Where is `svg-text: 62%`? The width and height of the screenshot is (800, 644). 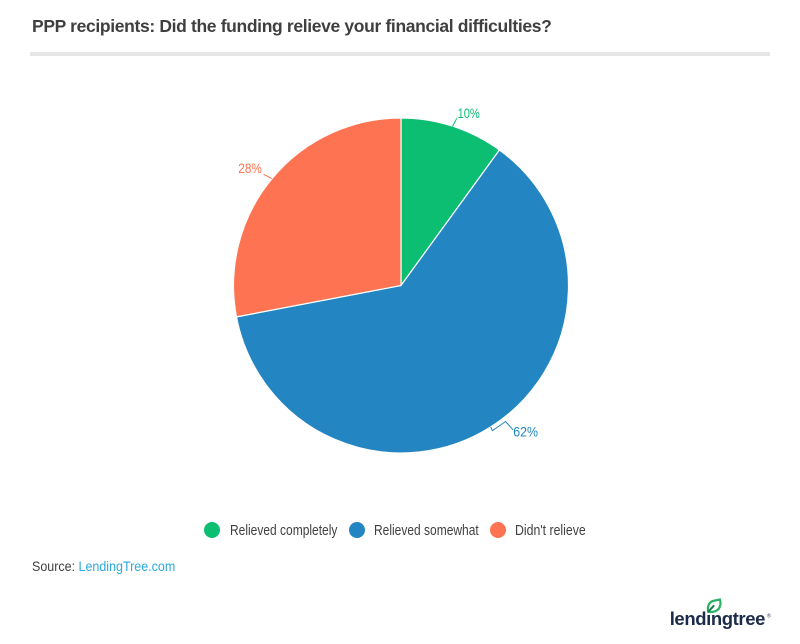 svg-text: 62% is located at coordinates (525, 432).